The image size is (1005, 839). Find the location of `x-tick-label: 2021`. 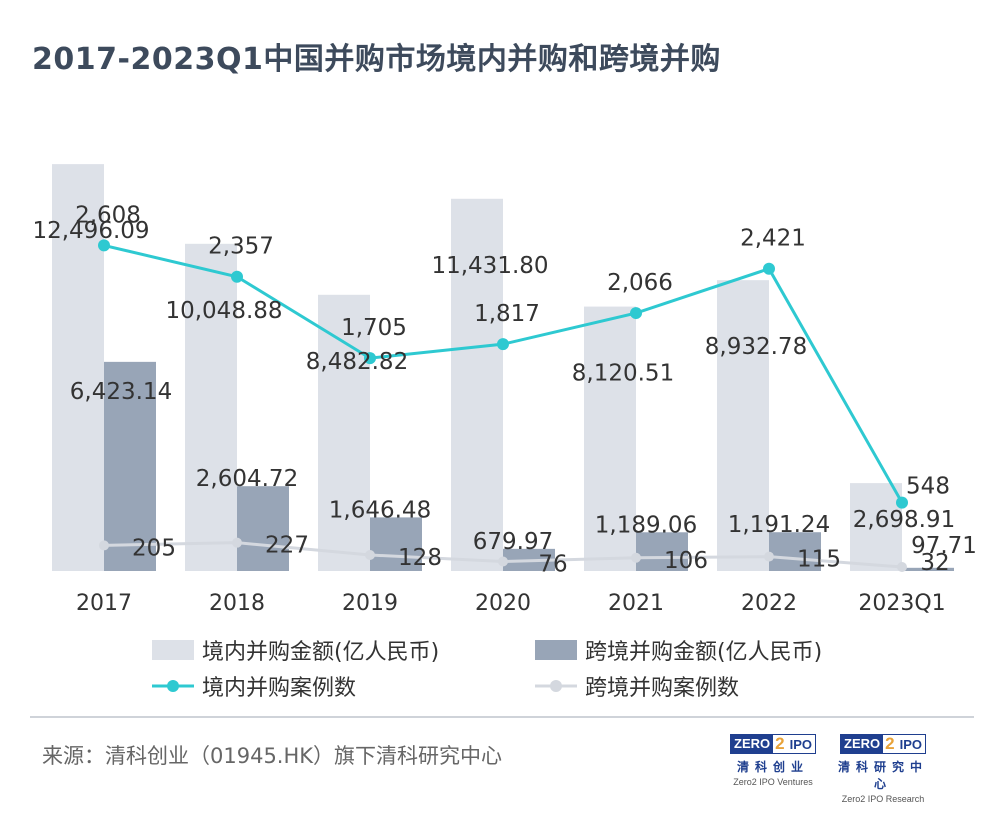

x-tick-label: 2021 is located at coordinates (636, 603).